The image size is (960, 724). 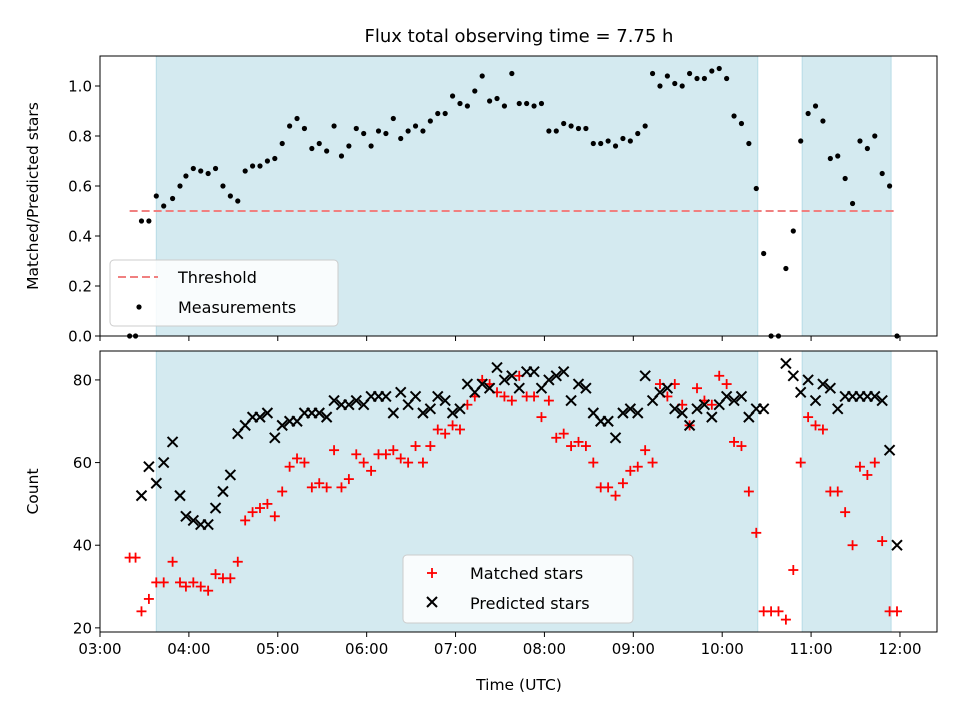 What do you see at coordinates (519, 36) in the screenshot?
I see `chart-title: Flux total observing time = 7.75 h` at bounding box center [519, 36].